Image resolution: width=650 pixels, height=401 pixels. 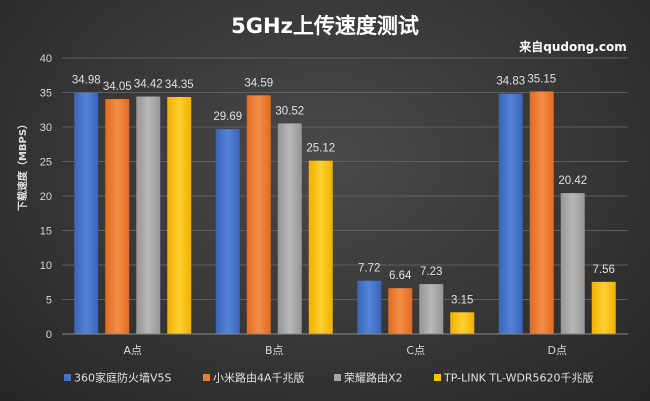 I want to click on data-label: 35.15, so click(x=541, y=79).